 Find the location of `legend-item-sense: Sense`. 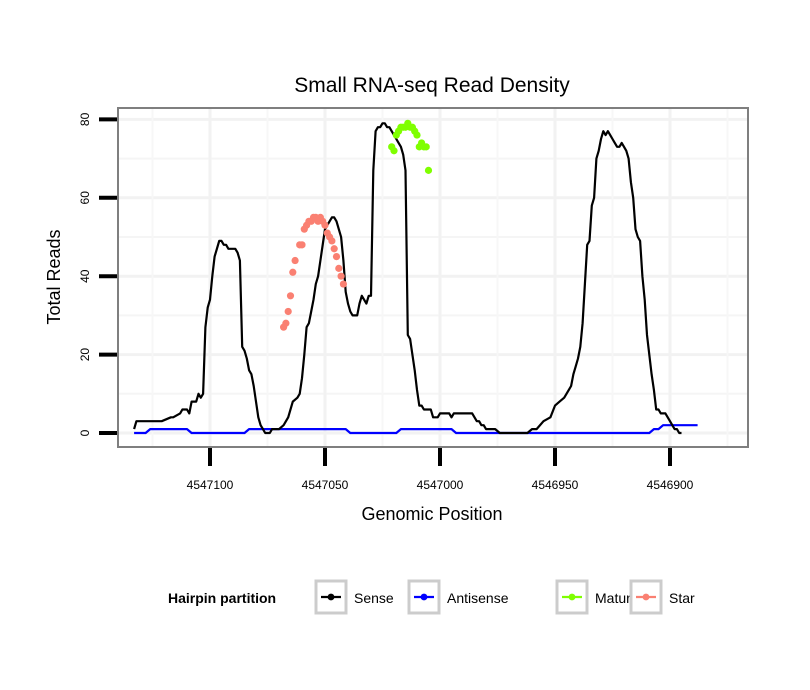

legend-item-sense: Sense is located at coordinates (354, 597).